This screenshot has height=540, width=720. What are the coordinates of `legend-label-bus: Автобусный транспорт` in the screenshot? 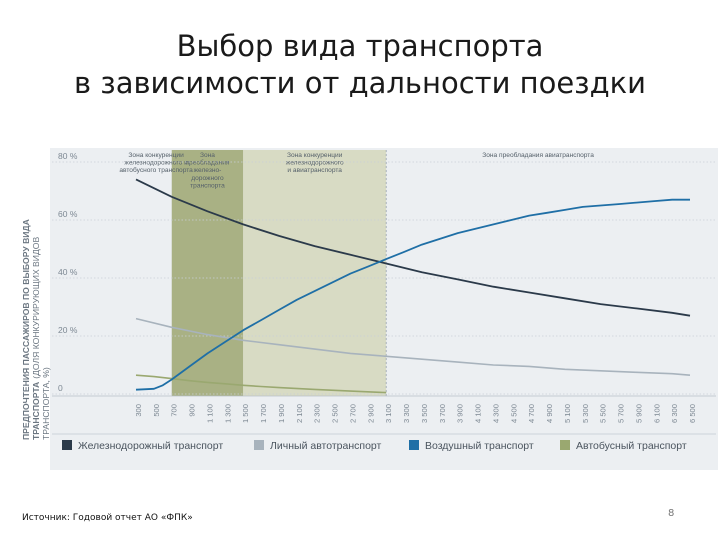 It's located at (631, 446).